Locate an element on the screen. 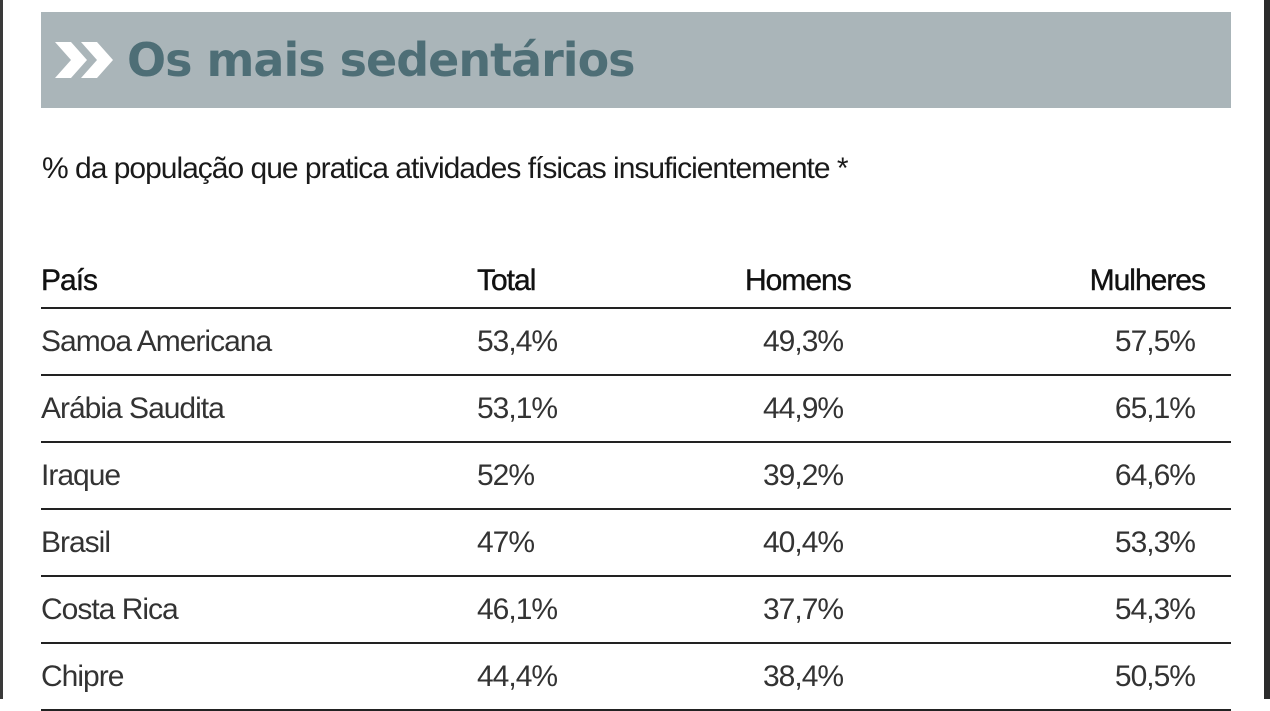  page-title: Os mais sedentários is located at coordinates (381, 60).